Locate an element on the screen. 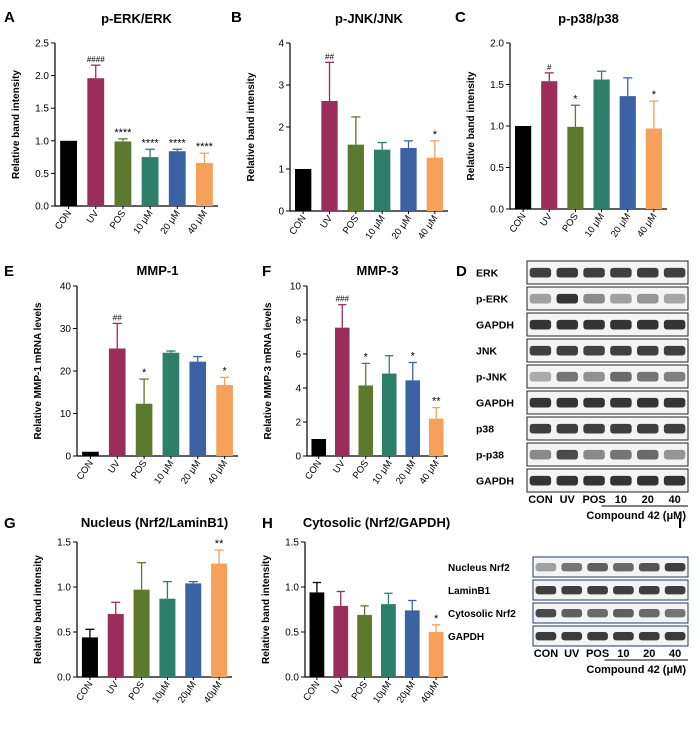 This screenshot has height=745, width=700. x-tick-label: 20μM is located at coordinates (187, 692).